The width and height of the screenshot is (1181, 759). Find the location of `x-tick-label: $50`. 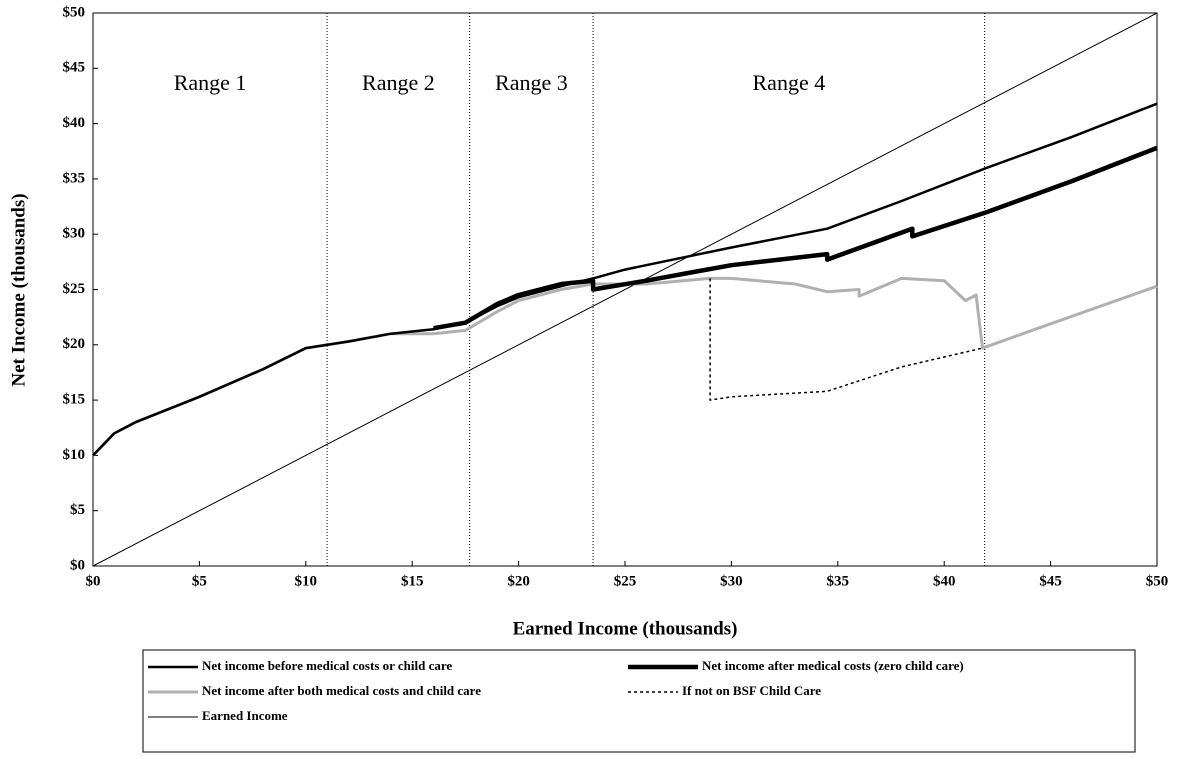

x-tick-label: $50 is located at coordinates (1157, 581).